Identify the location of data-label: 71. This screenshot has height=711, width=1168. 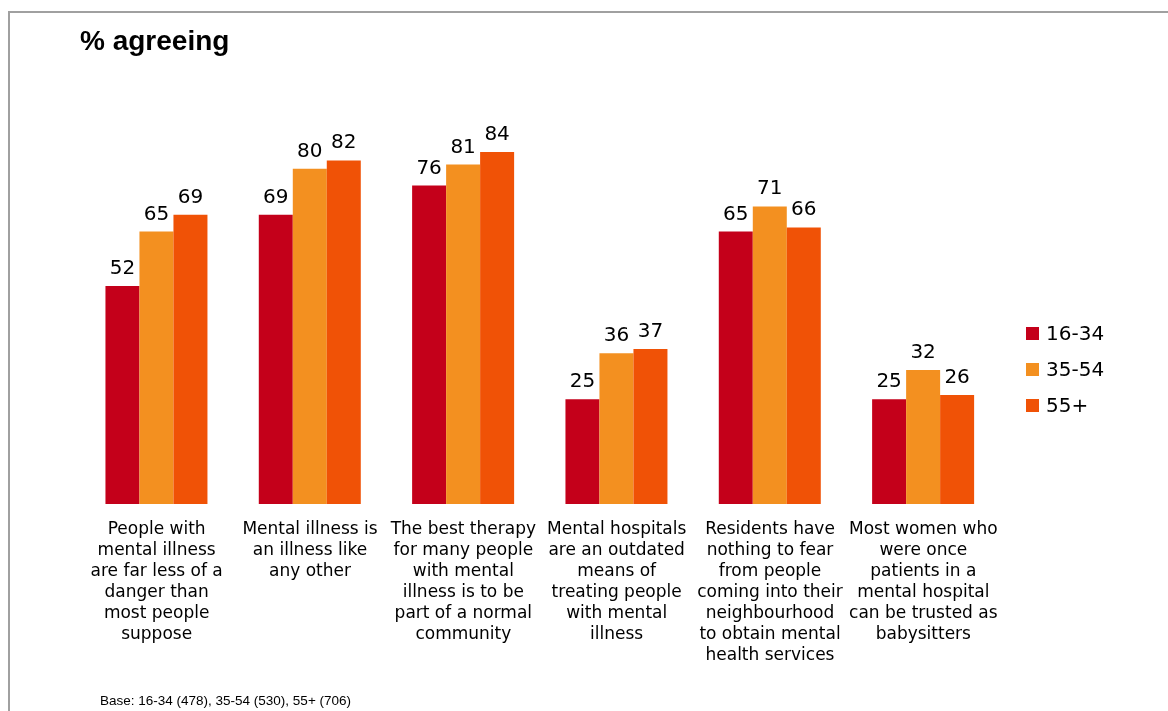
(770, 187).